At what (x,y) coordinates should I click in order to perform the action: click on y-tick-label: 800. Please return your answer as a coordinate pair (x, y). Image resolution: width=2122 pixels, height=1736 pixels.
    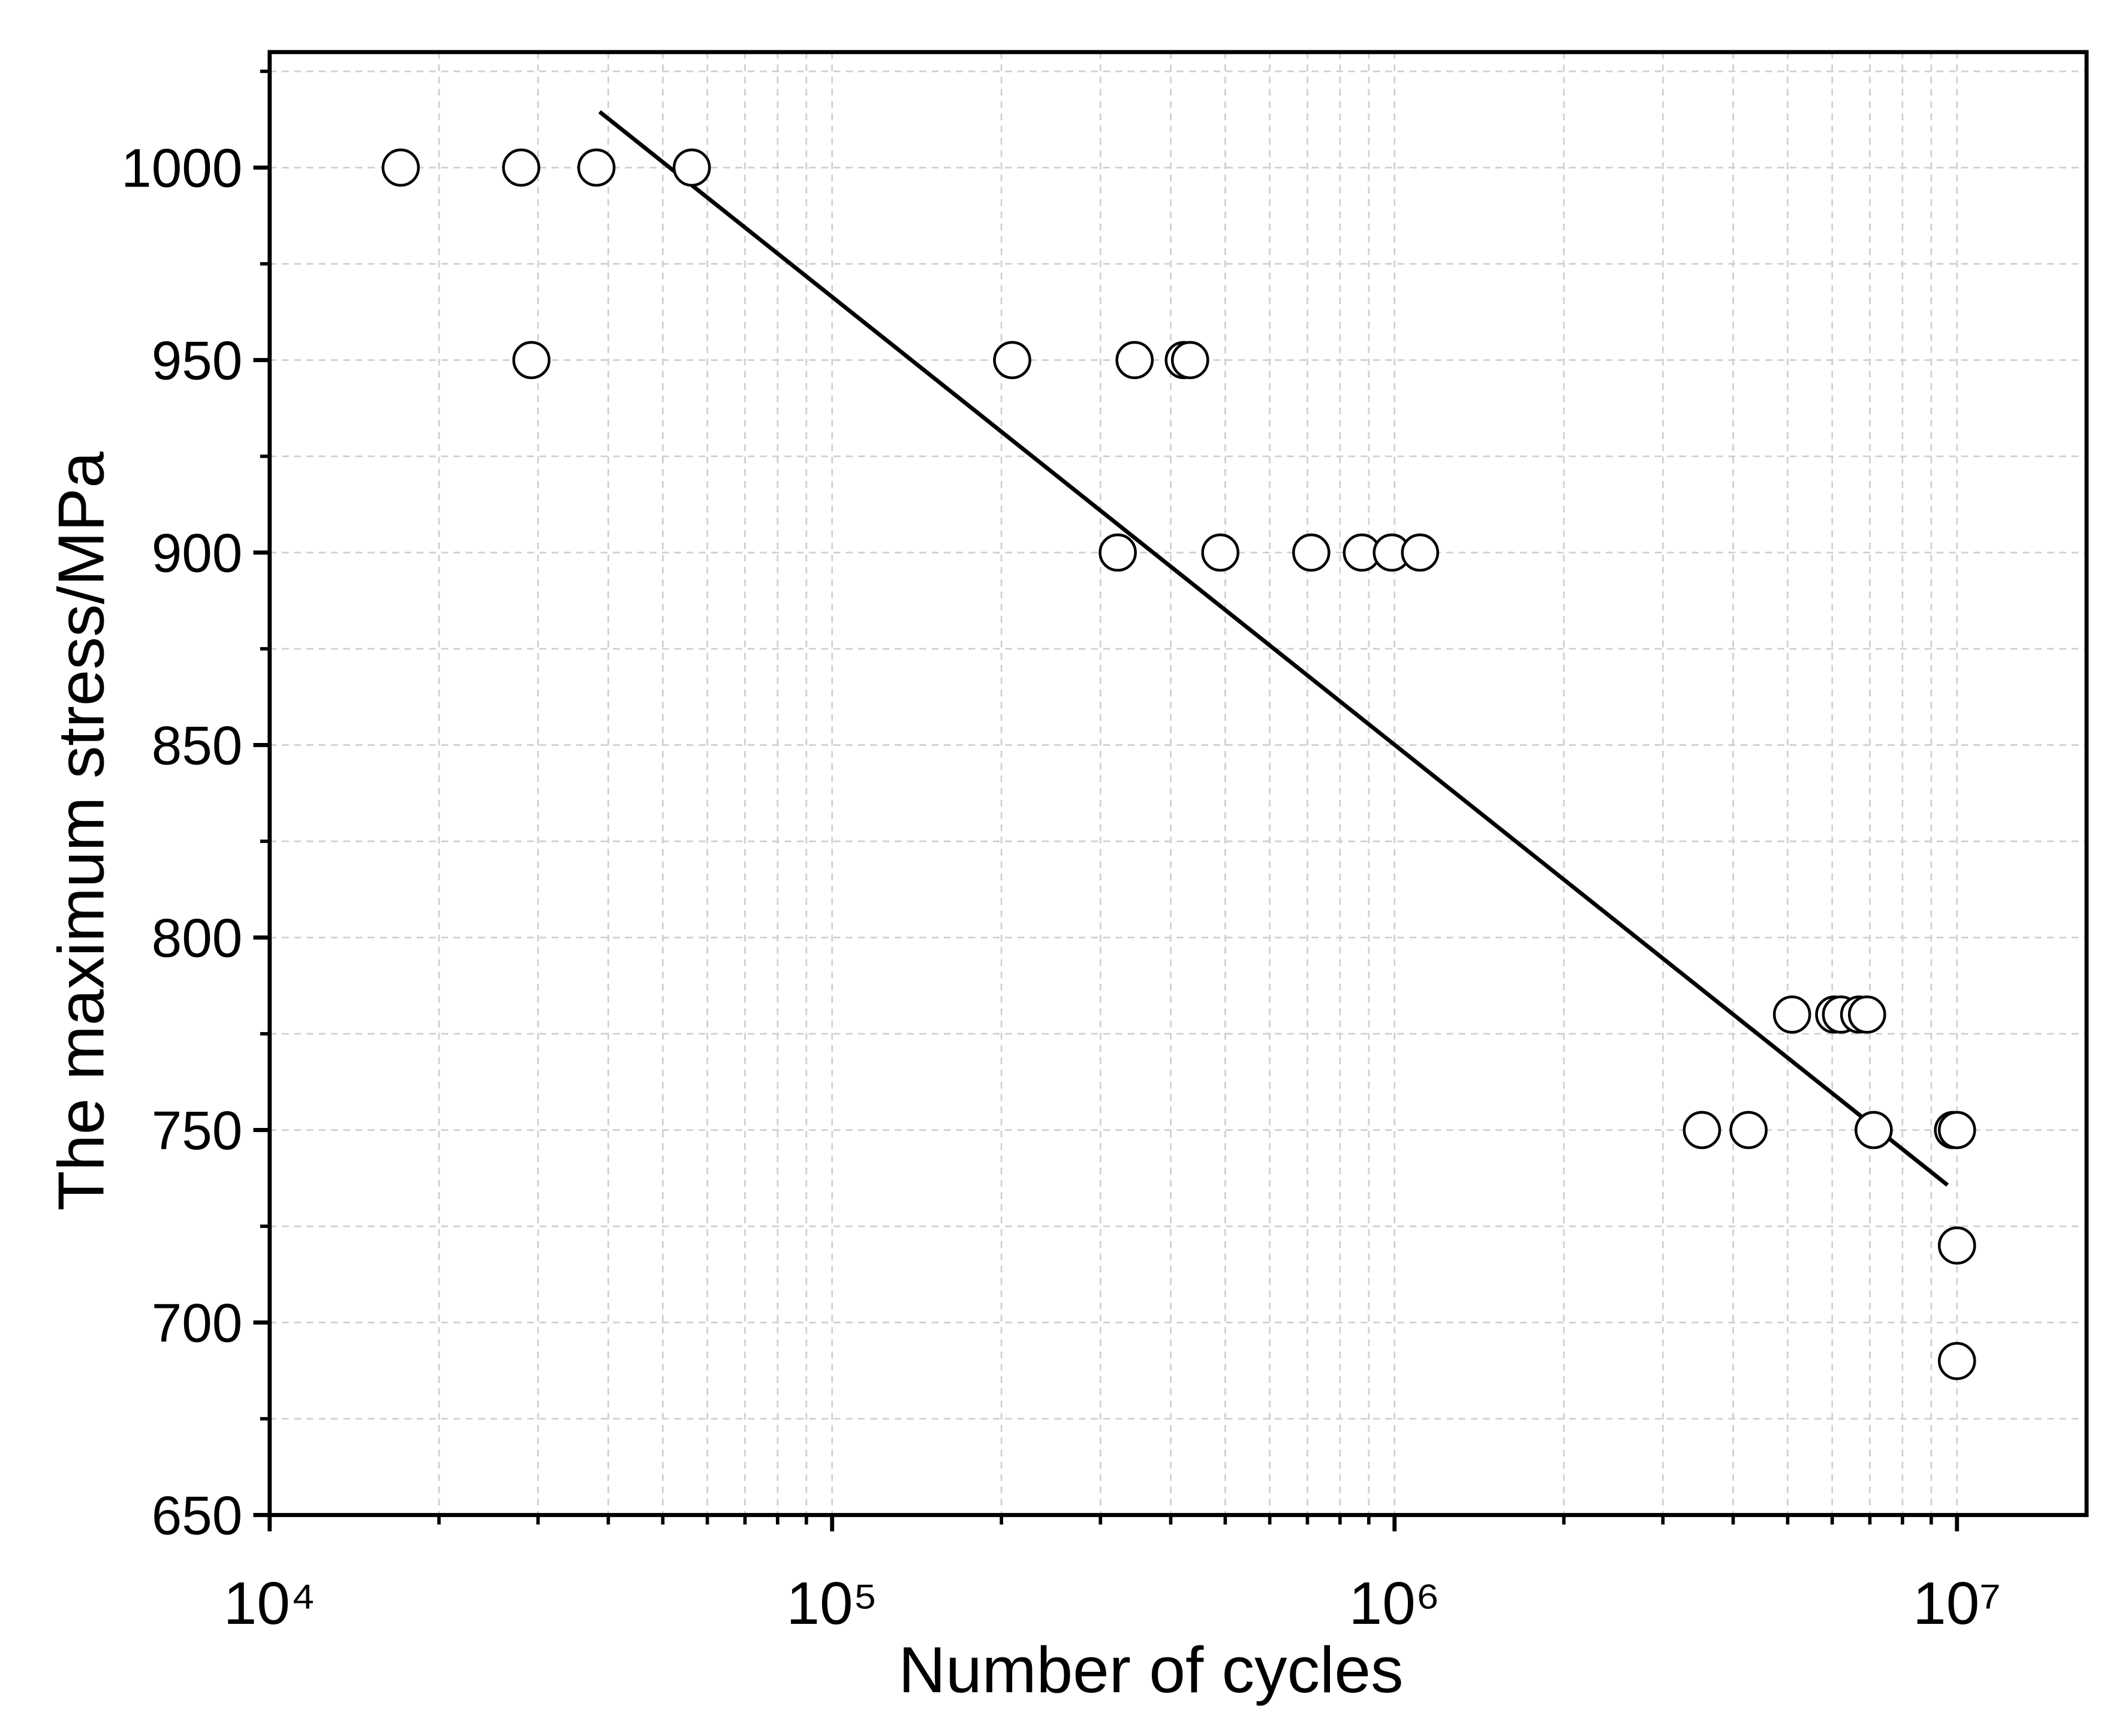
    Looking at the image, I should click on (197, 938).